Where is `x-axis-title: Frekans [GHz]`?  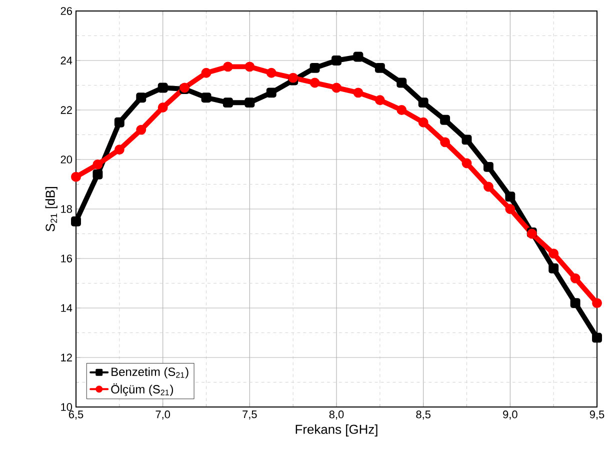
x-axis-title: Frekans [GHz] is located at coordinates (337, 430).